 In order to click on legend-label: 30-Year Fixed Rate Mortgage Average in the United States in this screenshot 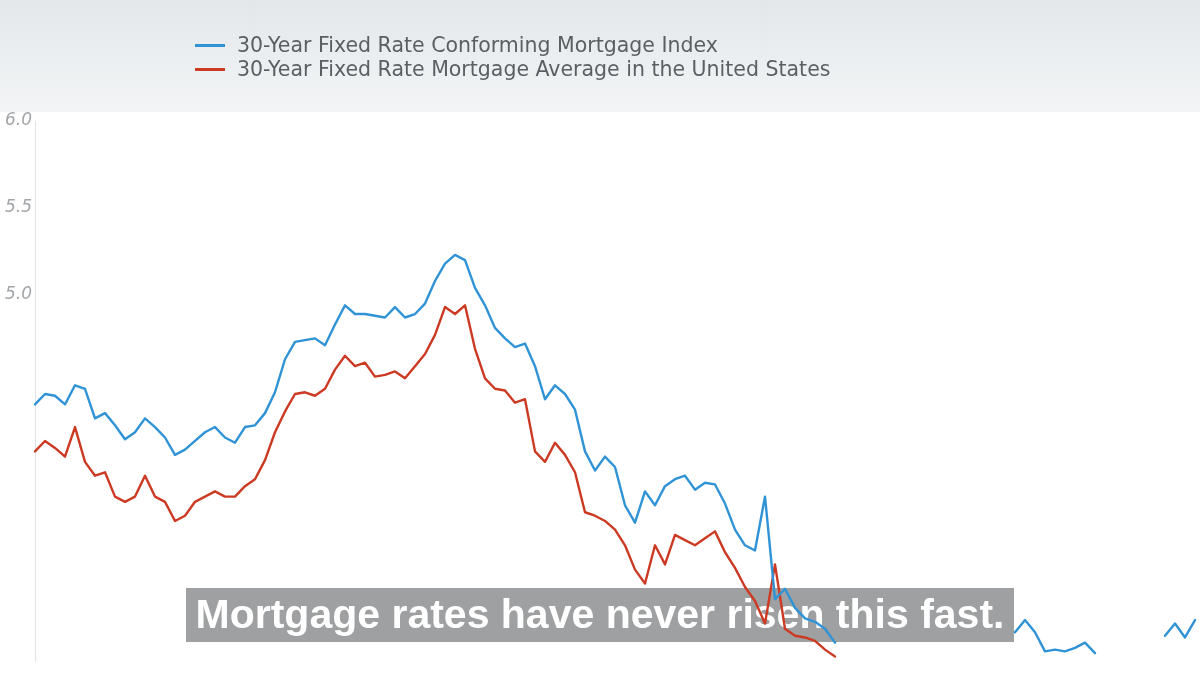, I will do `click(534, 69)`.